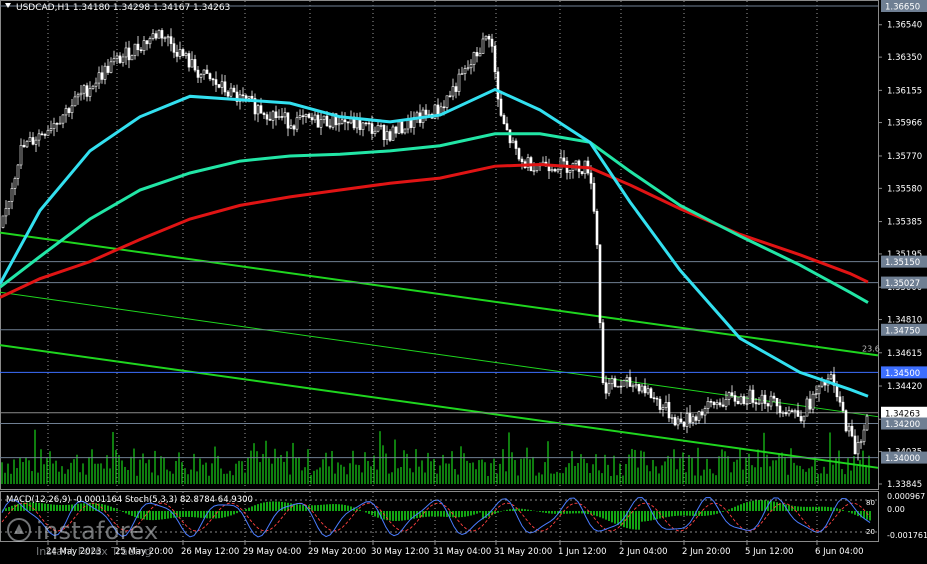  What do you see at coordinates (400, 552) in the screenshot?
I see `time-tick-label: 30 May 12:00` at bounding box center [400, 552].